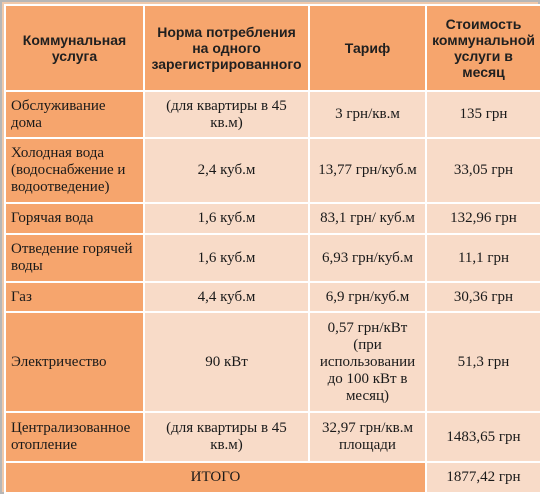  I want to click on service-cell: Электричество, so click(74, 362).